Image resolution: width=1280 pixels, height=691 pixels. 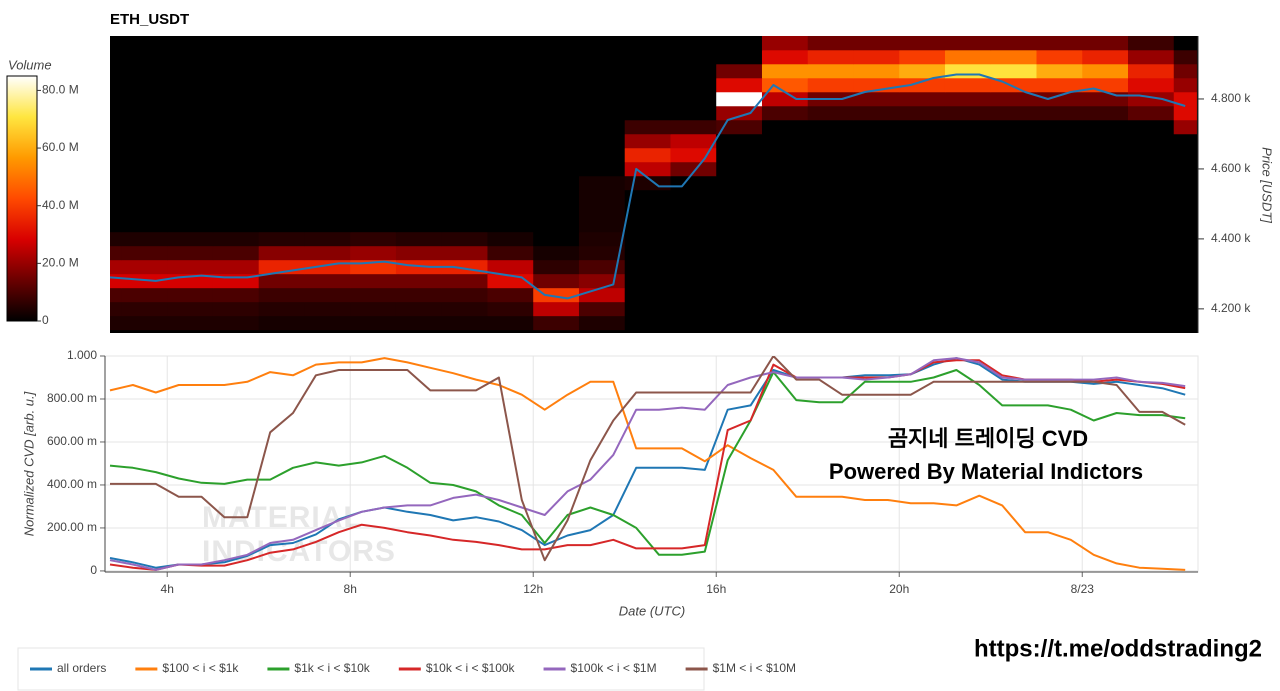 What do you see at coordinates (1231, 168) in the screenshot?
I see `y-tick-label: 4.600 k` at bounding box center [1231, 168].